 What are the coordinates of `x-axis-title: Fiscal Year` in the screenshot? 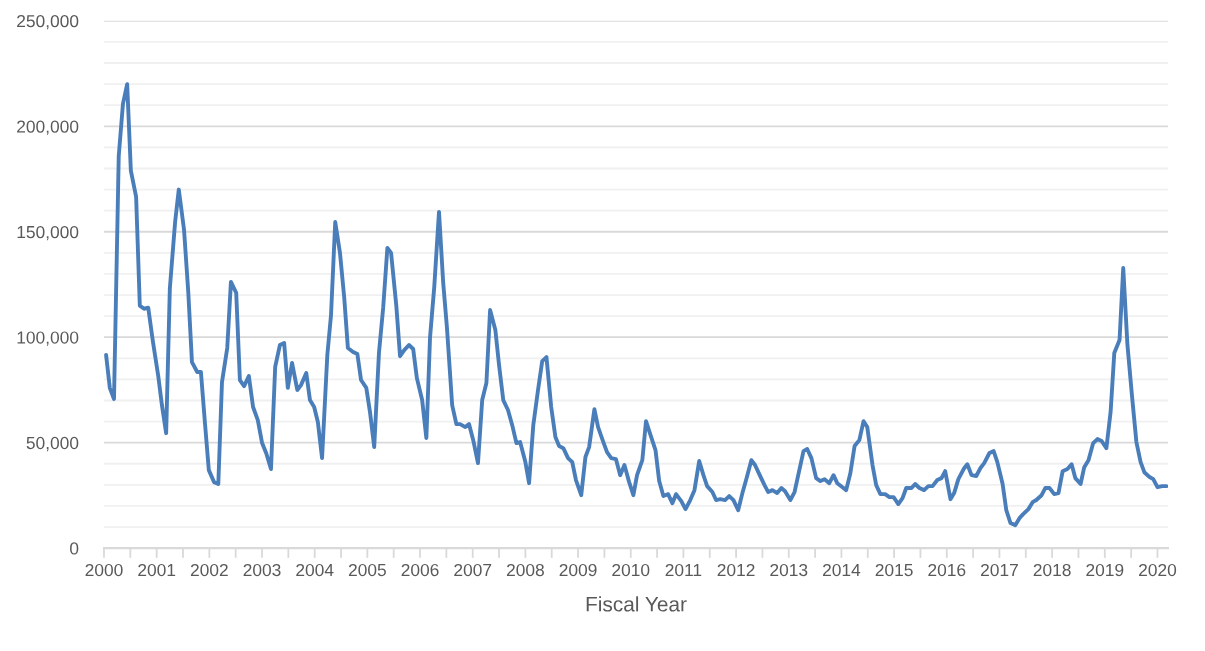 It's located at (636, 604).